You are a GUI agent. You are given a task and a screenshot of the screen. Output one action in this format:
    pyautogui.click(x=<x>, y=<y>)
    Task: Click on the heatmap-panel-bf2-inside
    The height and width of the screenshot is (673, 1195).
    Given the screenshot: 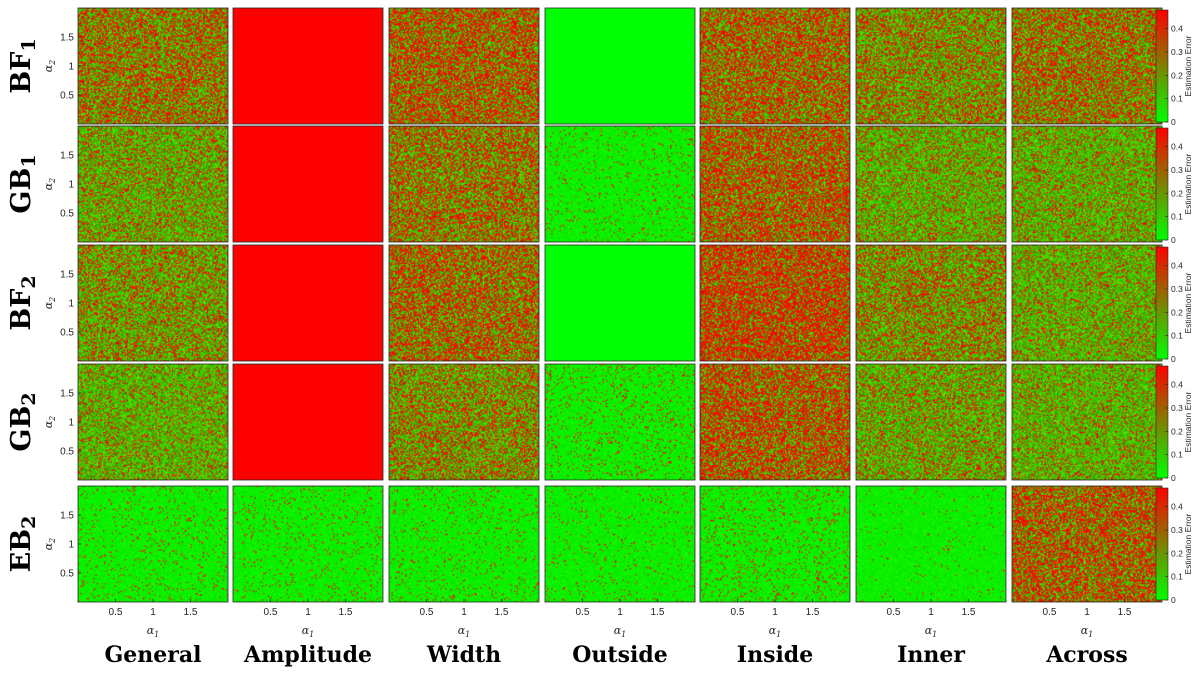 What is the action you would take?
    pyautogui.click(x=775, y=303)
    